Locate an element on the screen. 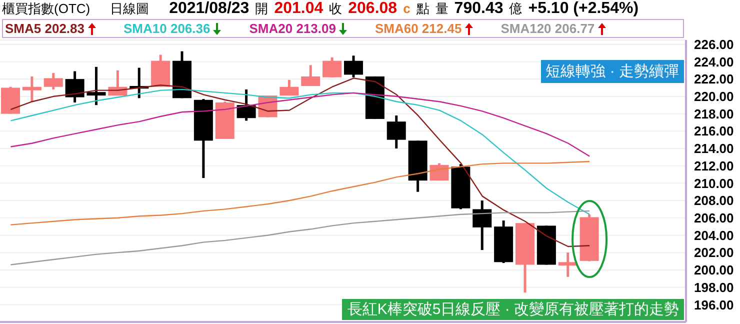 The height and width of the screenshot is (324, 740). y-tick-label: 226.00 is located at coordinates (714, 44).